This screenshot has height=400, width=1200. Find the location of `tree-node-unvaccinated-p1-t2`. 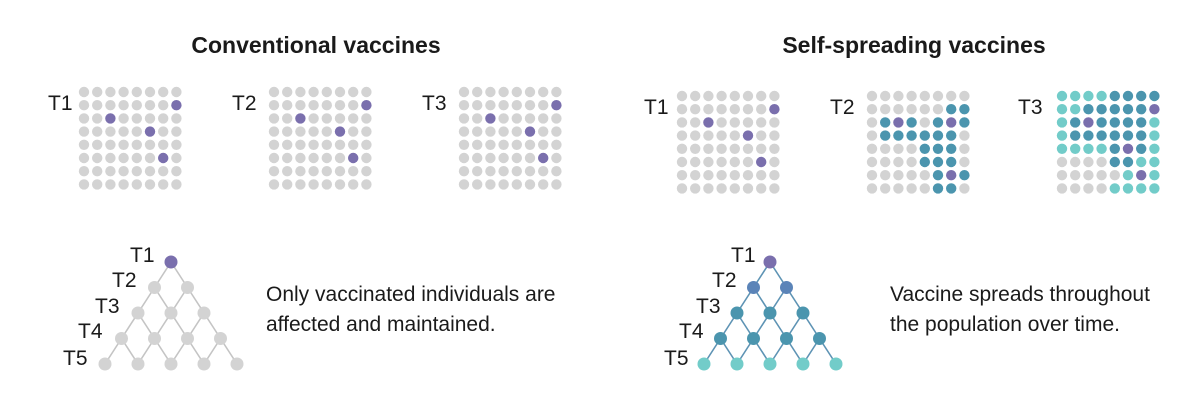

tree-node-unvaccinated-p1-t2 is located at coordinates (154, 287).